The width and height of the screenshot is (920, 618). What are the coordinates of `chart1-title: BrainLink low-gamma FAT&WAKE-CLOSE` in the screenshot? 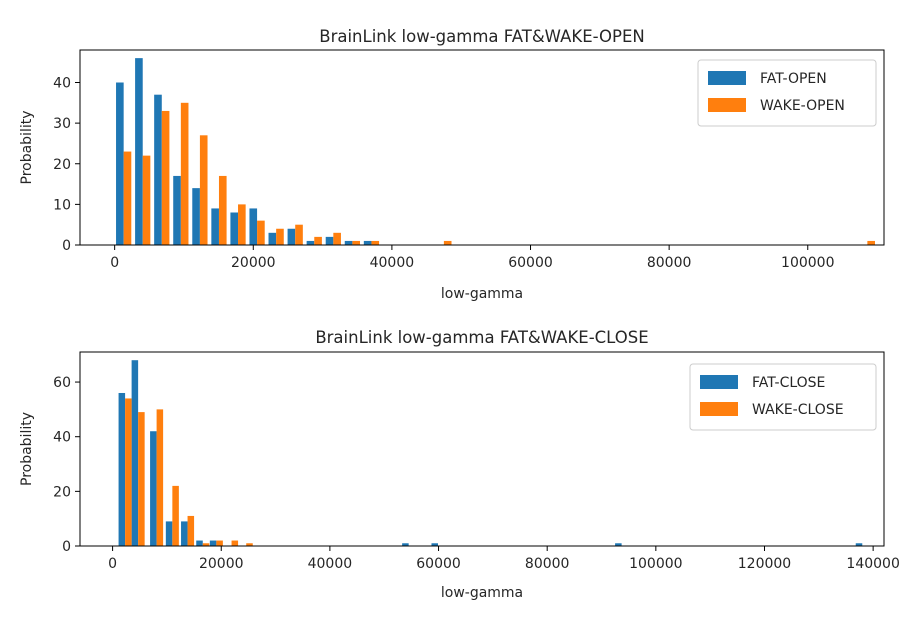 It's located at (481, 337).